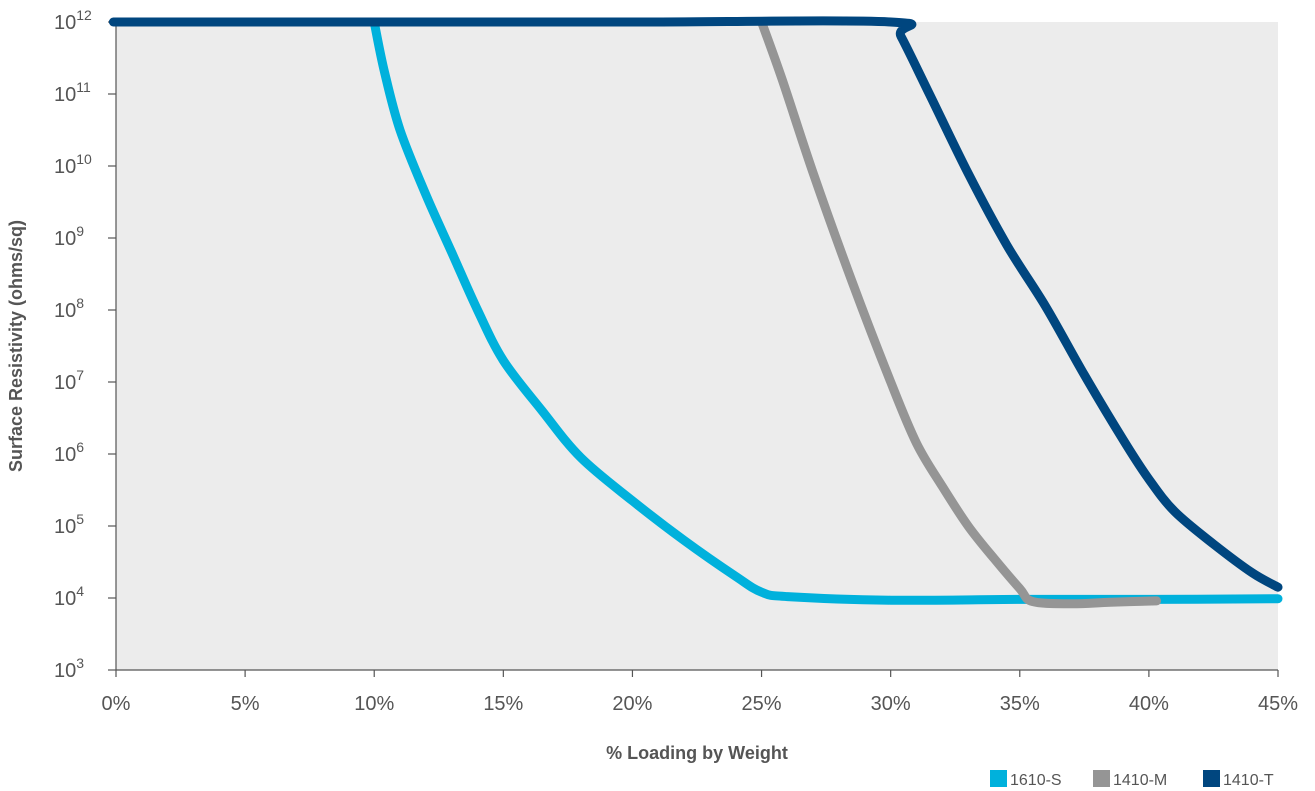  I want to click on x-tick-label: 0%, so click(116, 704).